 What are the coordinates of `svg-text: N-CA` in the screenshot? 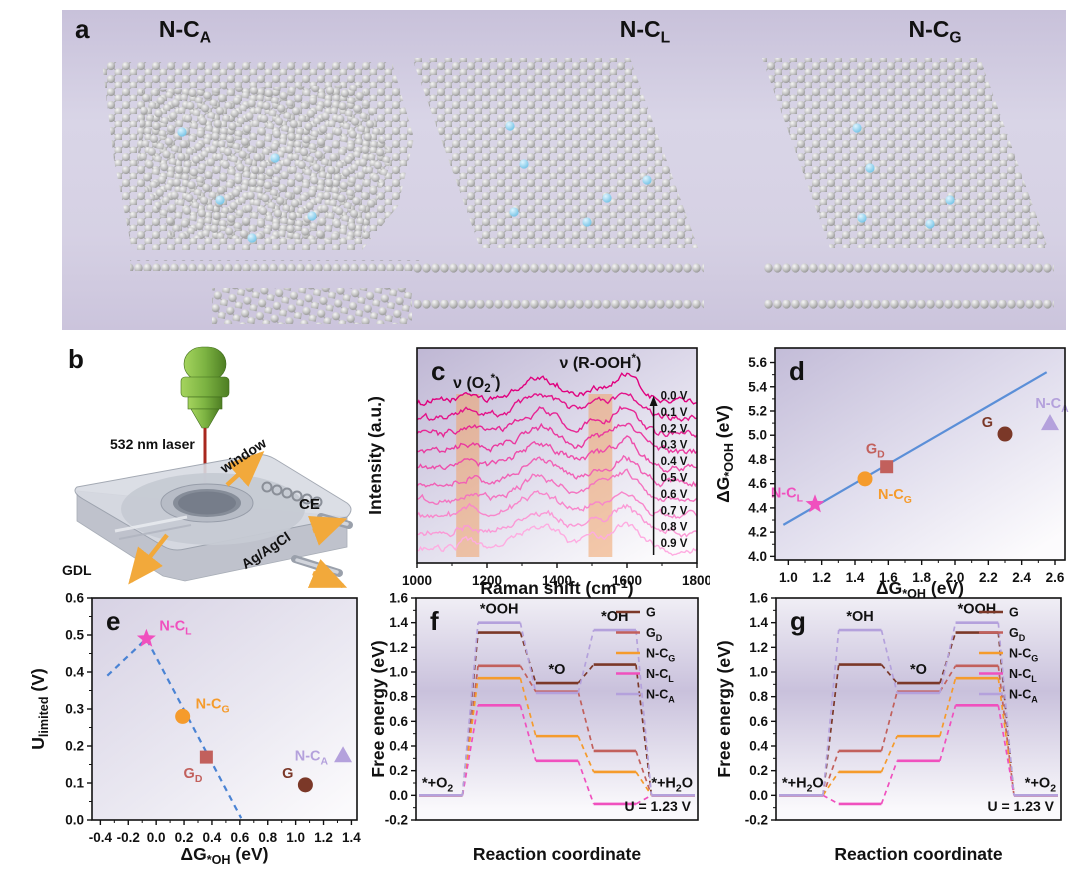 It's located at (660, 696).